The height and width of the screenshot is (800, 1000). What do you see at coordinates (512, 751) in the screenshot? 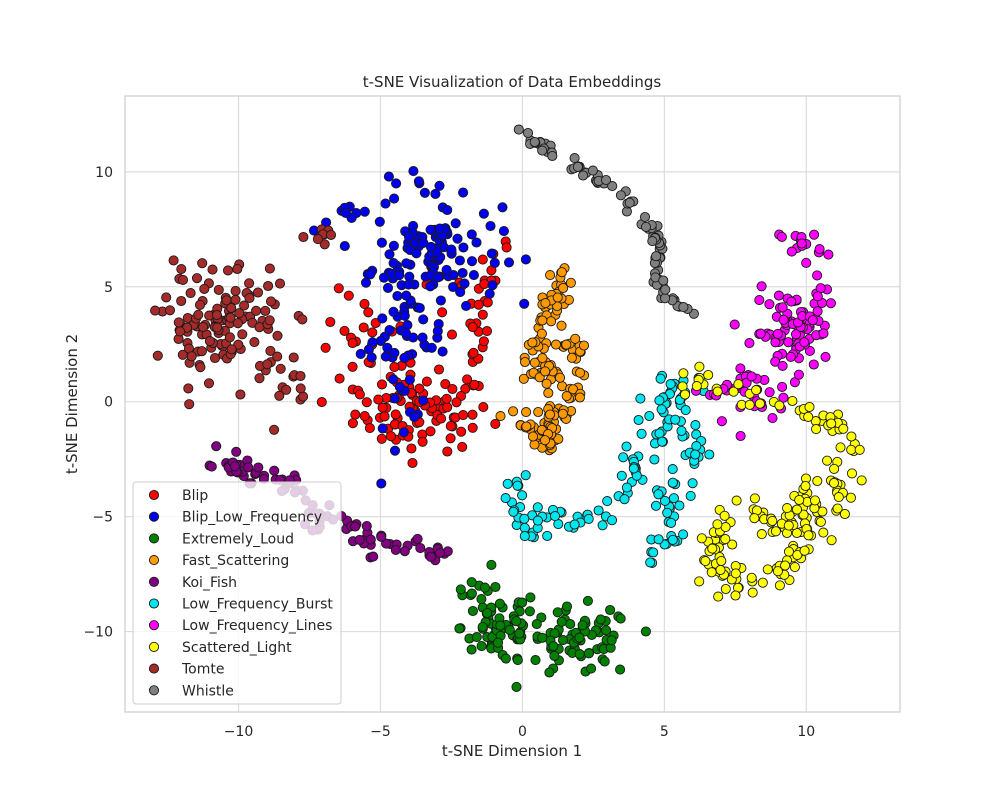
I see `x-axis-title: t-SNE Dimension 1` at bounding box center [512, 751].